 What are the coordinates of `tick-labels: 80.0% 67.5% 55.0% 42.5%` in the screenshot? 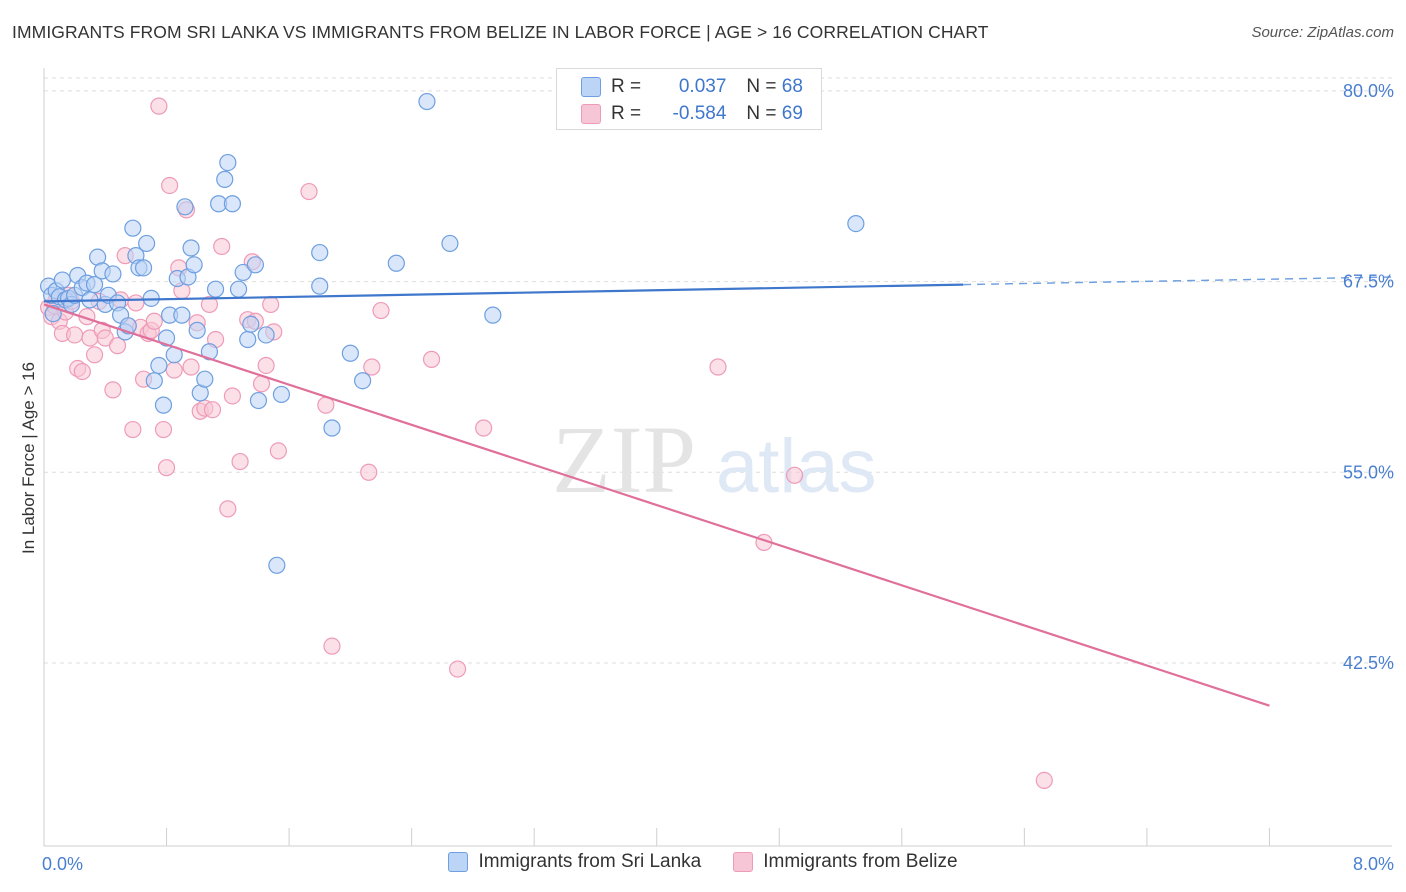 It's located at (1368, 377).